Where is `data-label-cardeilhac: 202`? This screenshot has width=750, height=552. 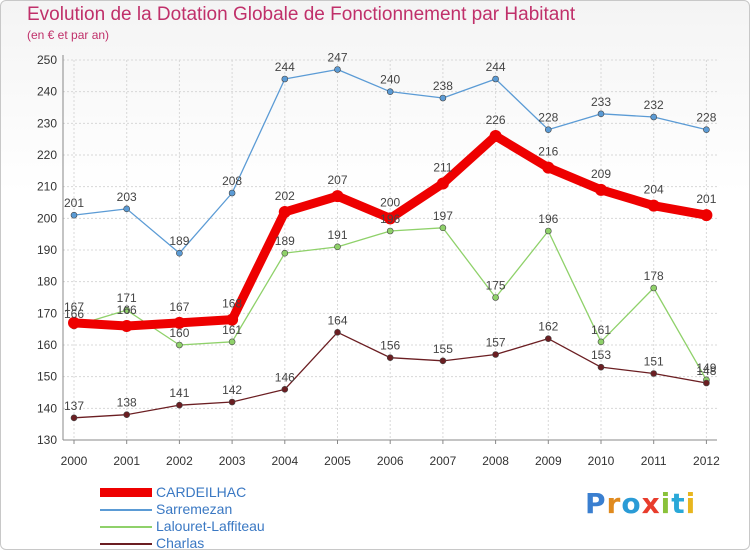 data-label-cardeilhac: 202 is located at coordinates (285, 196).